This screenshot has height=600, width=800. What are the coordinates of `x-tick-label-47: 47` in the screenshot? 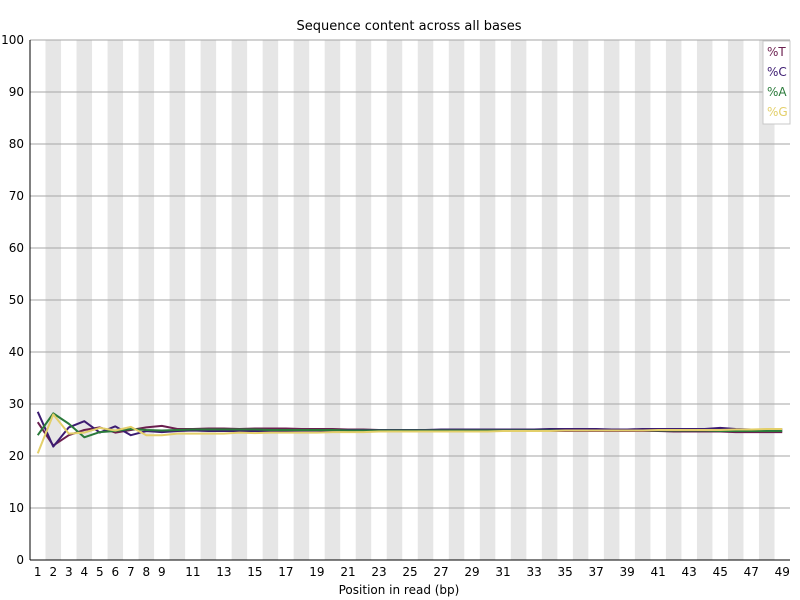 It's located at (751, 572).